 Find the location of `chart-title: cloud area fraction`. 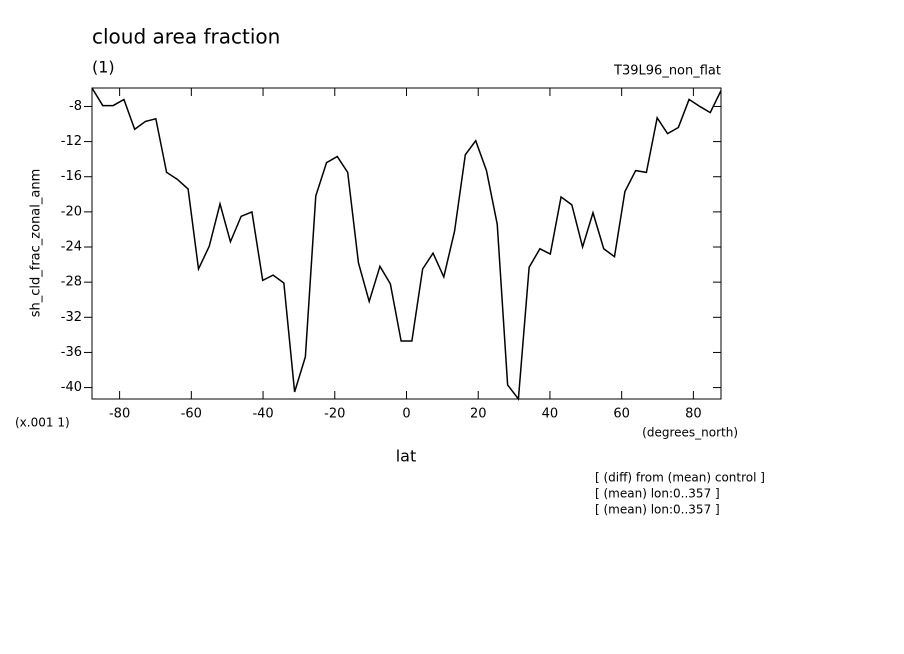

chart-title: cloud area fraction is located at coordinates (186, 37).